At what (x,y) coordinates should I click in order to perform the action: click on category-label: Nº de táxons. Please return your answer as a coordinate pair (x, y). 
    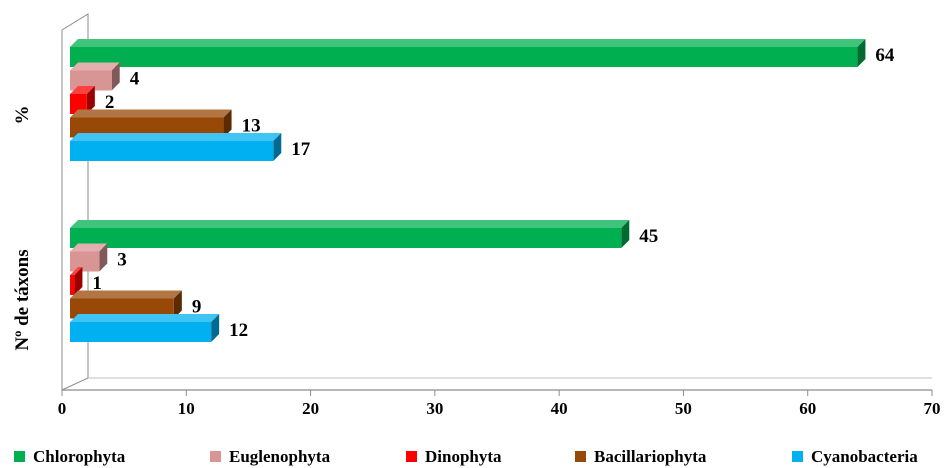
    Looking at the image, I should click on (22, 299).